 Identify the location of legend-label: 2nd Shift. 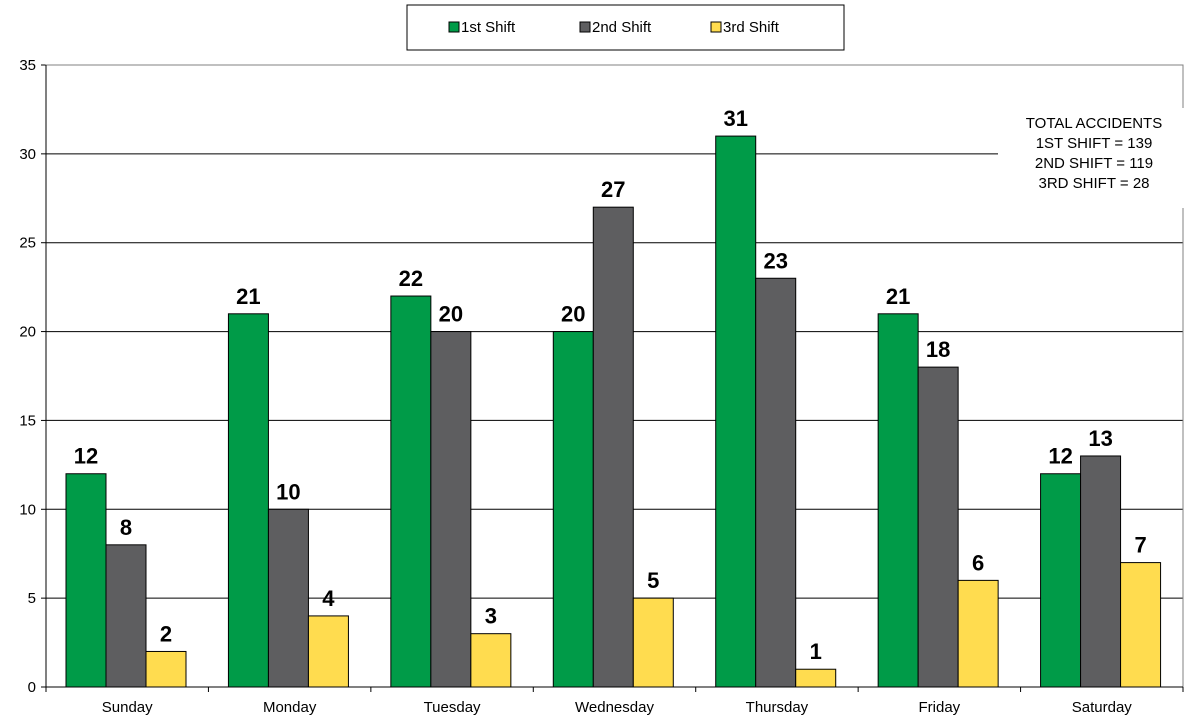
(622, 27).